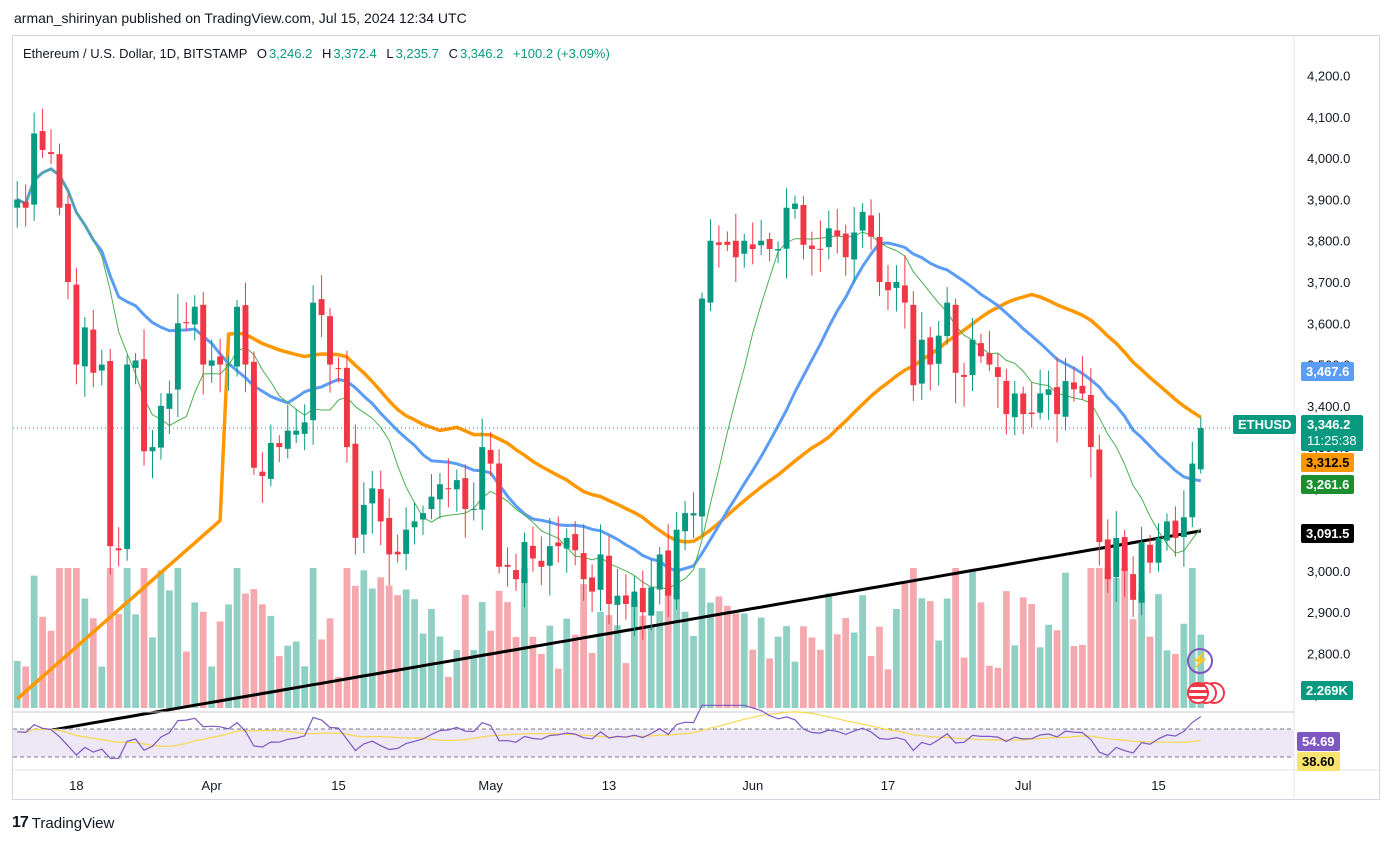  Describe the element at coordinates (1328, 612) in the screenshot. I see `y-tick-label: 2,900.0` at that location.